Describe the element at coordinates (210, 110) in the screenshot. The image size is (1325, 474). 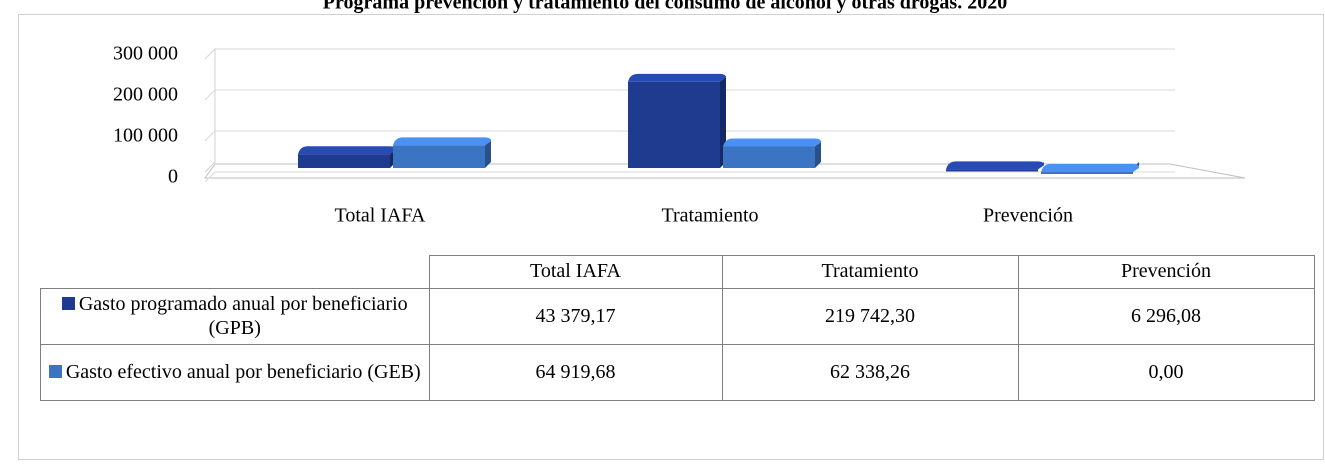
I see `back-wall` at that location.